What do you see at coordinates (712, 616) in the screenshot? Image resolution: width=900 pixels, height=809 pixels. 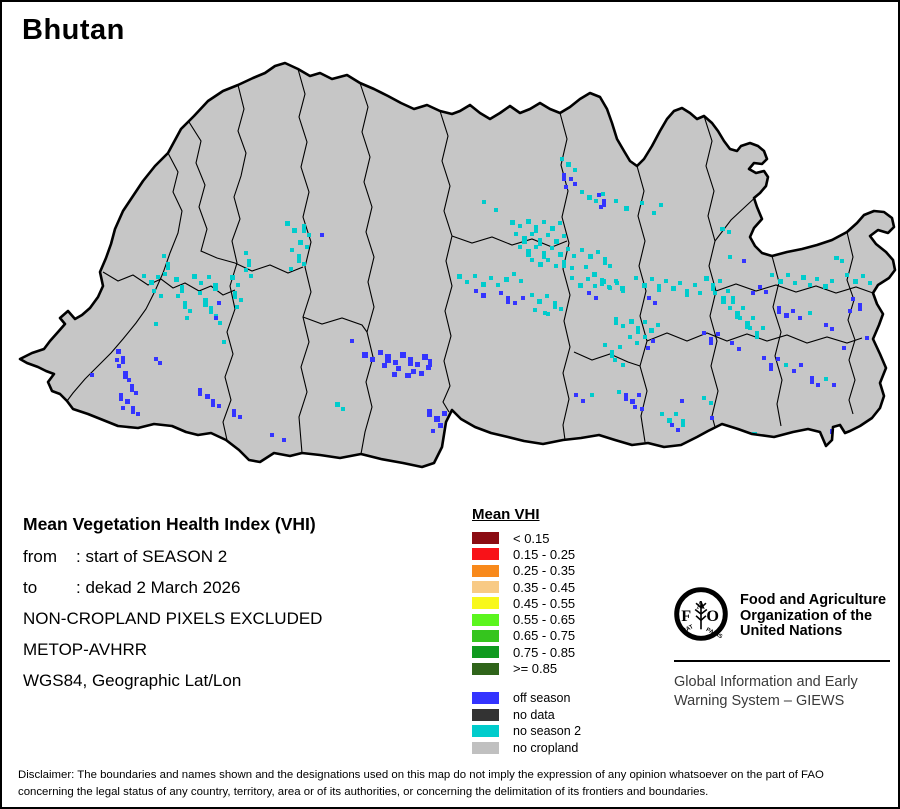 I see `svg-text: O` at bounding box center [712, 616].